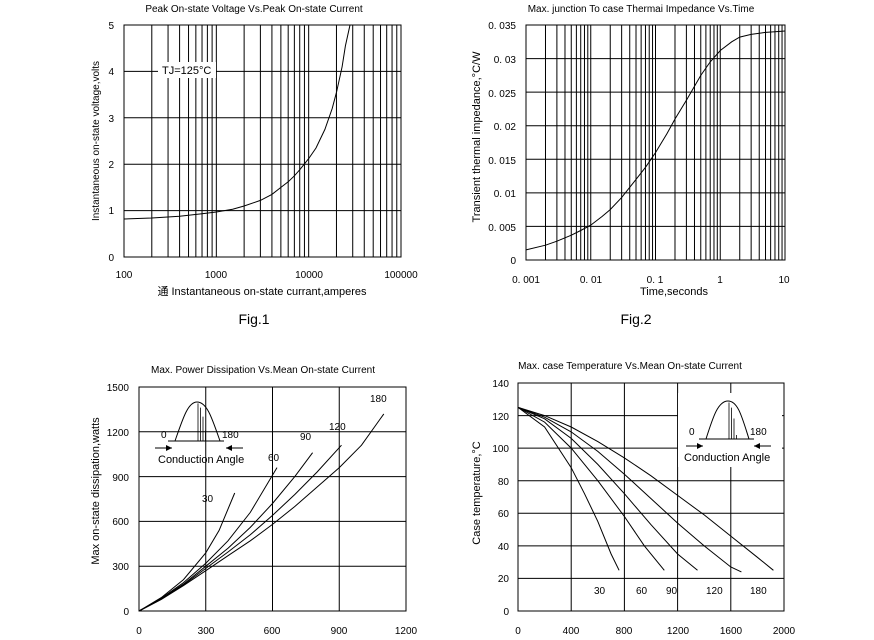 This screenshot has width=874, height=640. What do you see at coordinates (720, 280) in the screenshot?
I see `fig2-xtick-label: 1` at bounding box center [720, 280].